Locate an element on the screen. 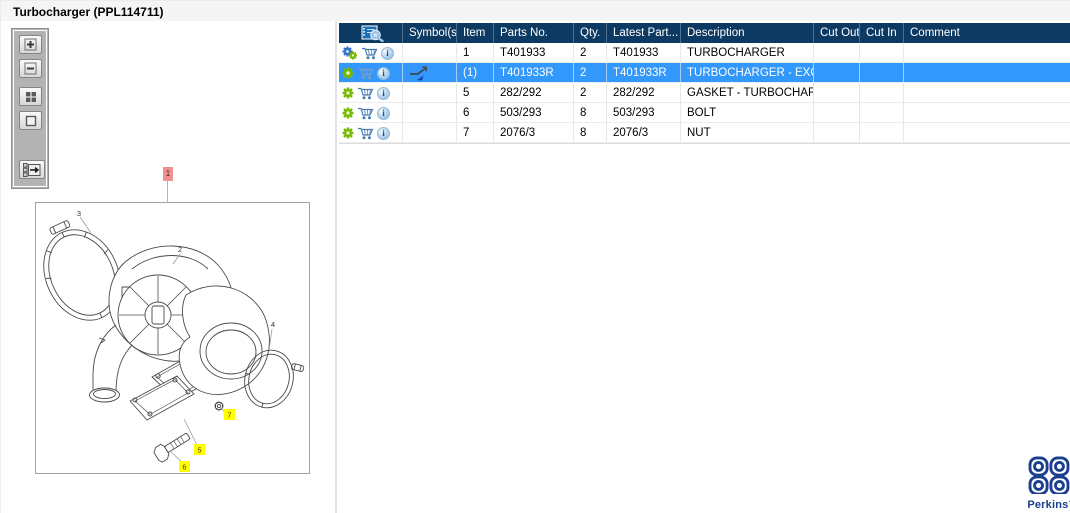 The height and width of the screenshot is (513, 1070). diagram-callout-4: 4 is located at coordinates (273, 324).